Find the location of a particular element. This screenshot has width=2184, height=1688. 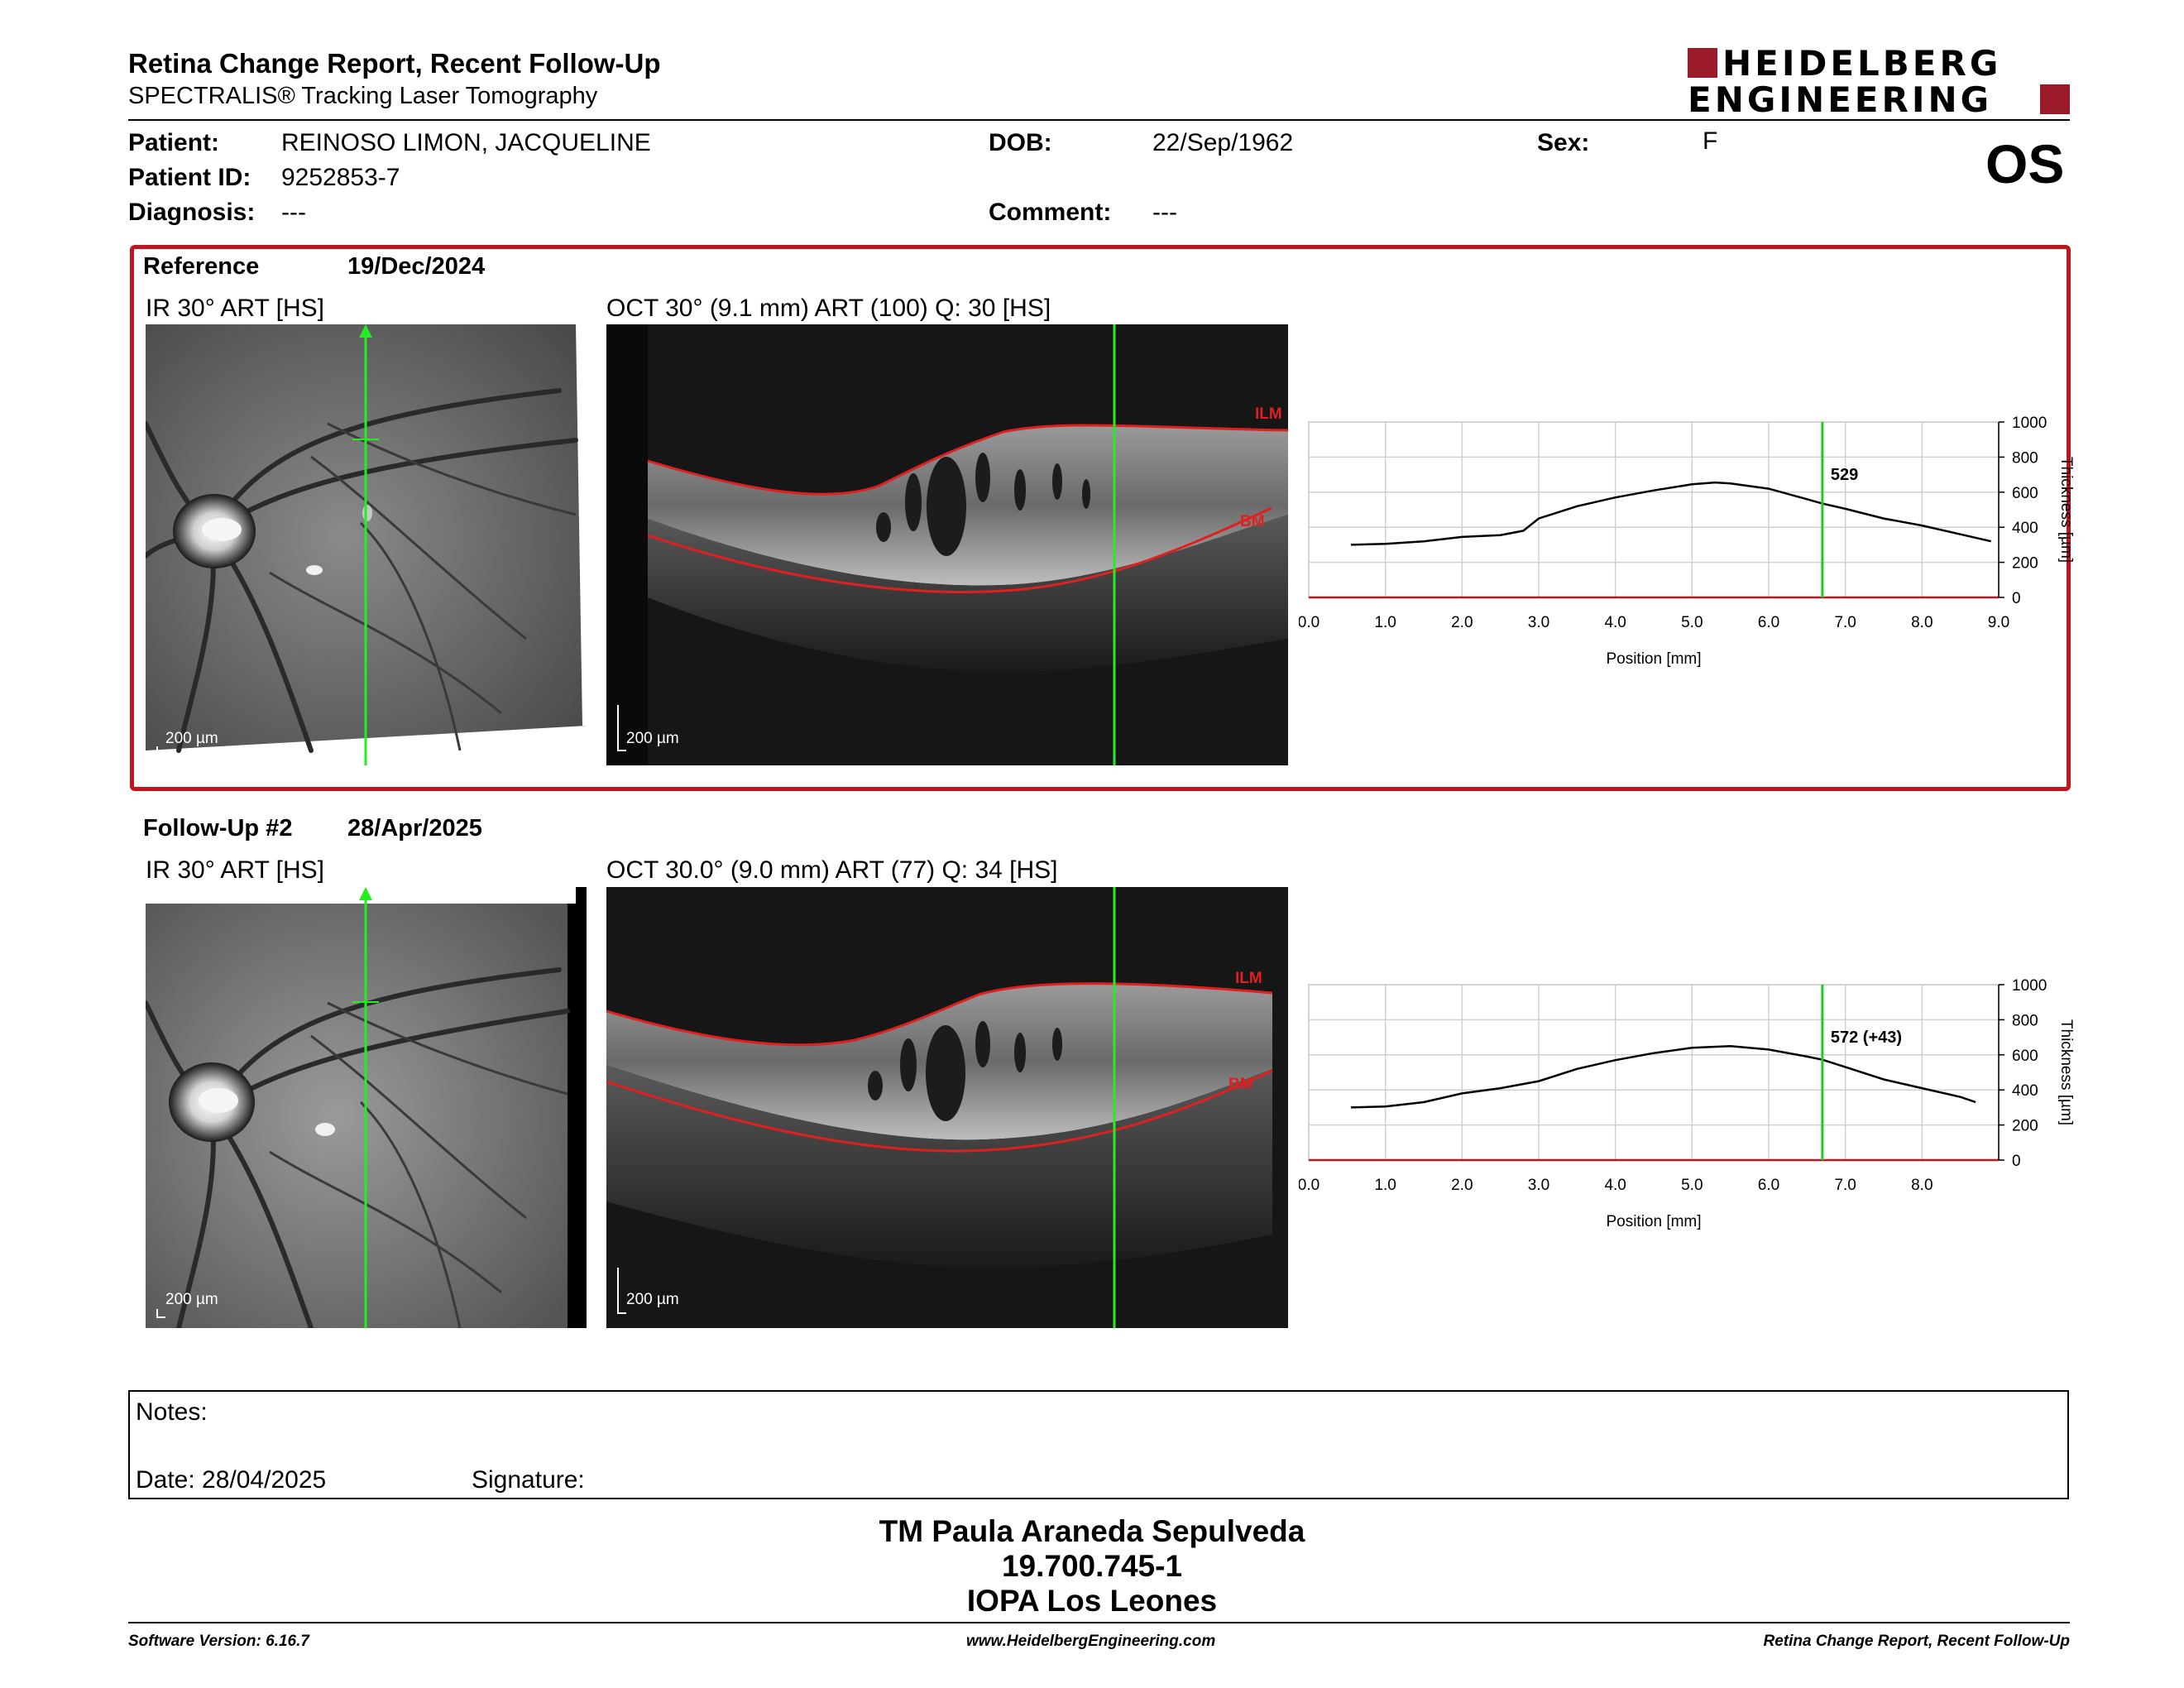

signoff-name: TM Paula Araneda Sepulveda is located at coordinates (1092, 1531).